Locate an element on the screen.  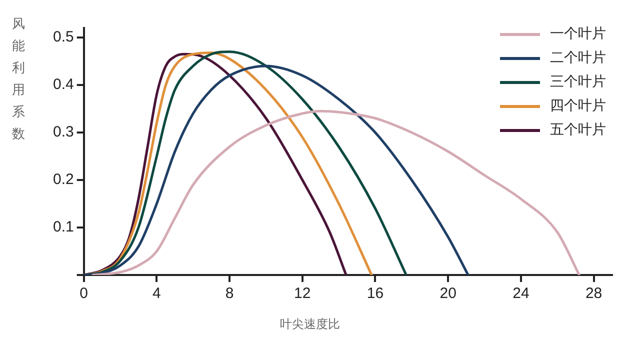
y-tick-label: 0.1 is located at coordinates (63, 227).